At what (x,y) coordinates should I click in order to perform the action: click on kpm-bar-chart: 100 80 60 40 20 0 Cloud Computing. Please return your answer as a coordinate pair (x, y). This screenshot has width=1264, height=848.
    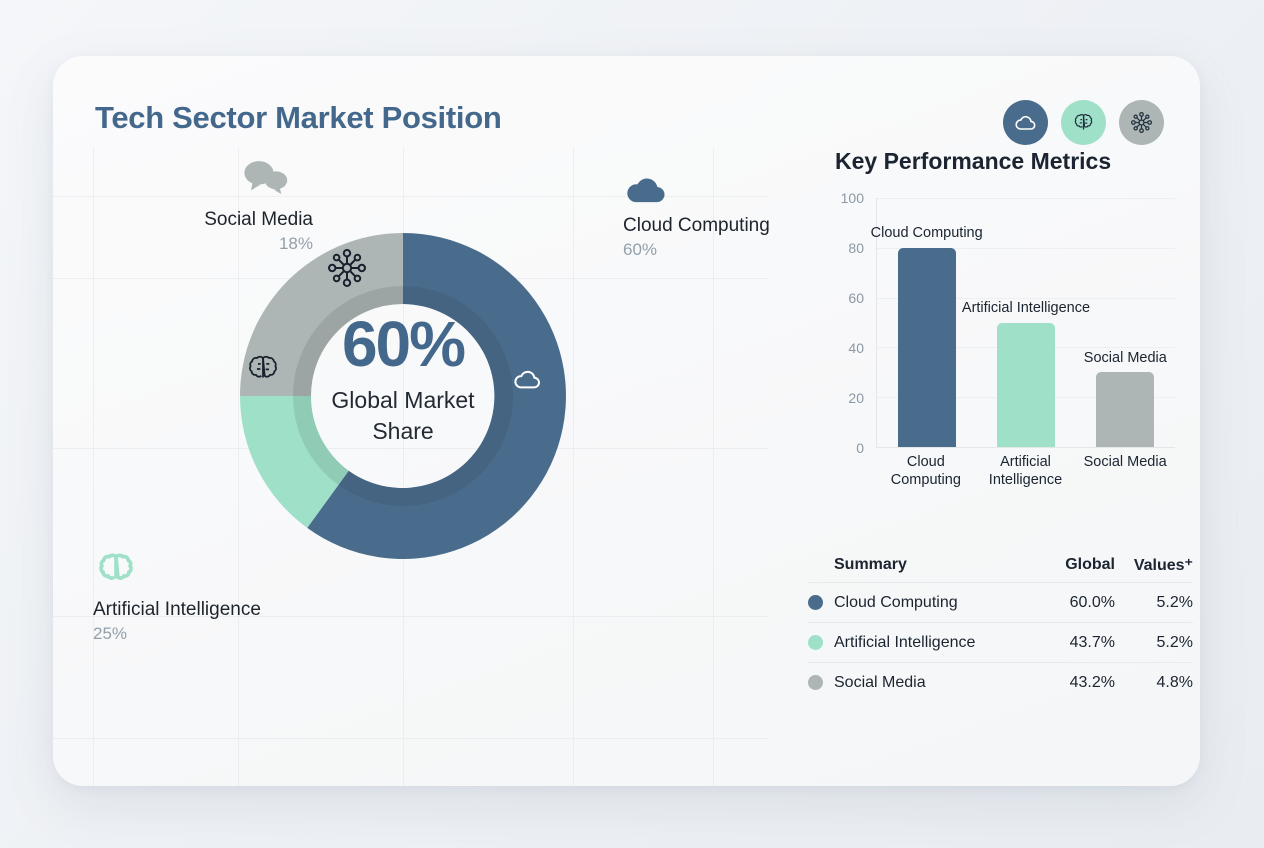
    Looking at the image, I should click on (1002, 339).